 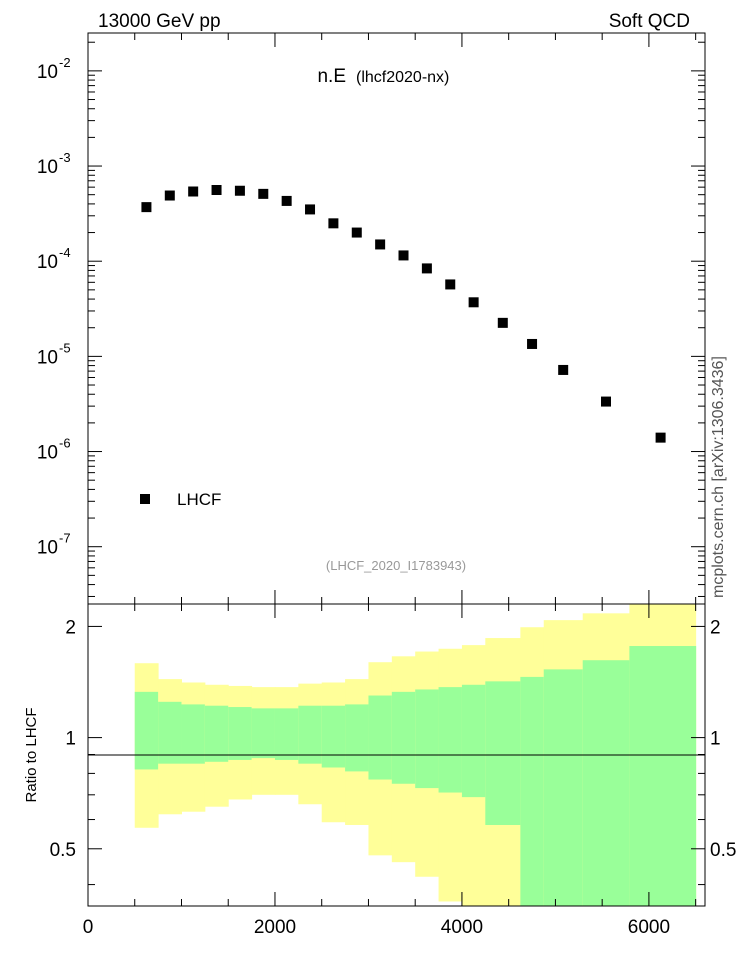 What do you see at coordinates (65, 347) in the screenshot?
I see `main-y-tick-exponent: -5` at bounding box center [65, 347].